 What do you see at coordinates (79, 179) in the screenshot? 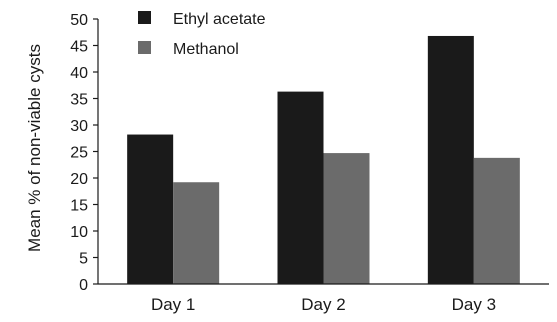
I see `y-tick-label: 20` at bounding box center [79, 179].